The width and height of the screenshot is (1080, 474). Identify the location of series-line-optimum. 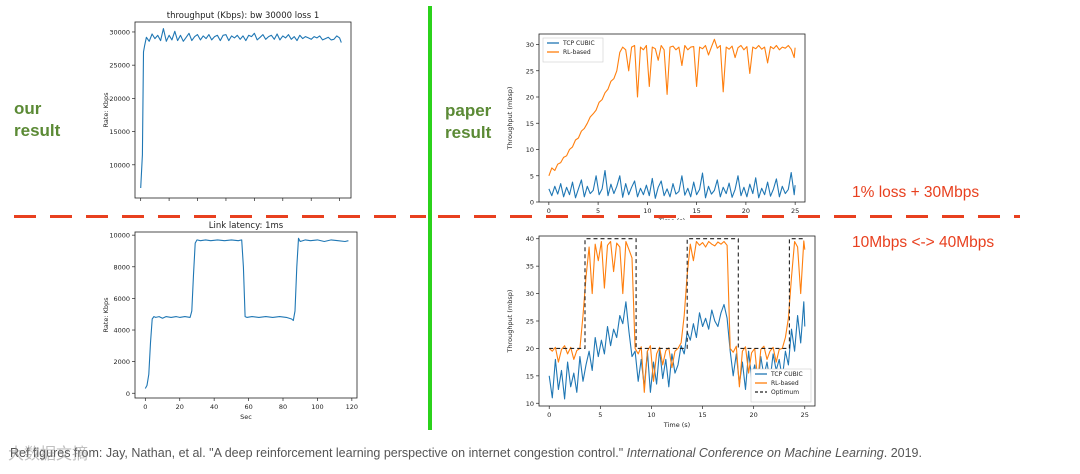
(677, 293).